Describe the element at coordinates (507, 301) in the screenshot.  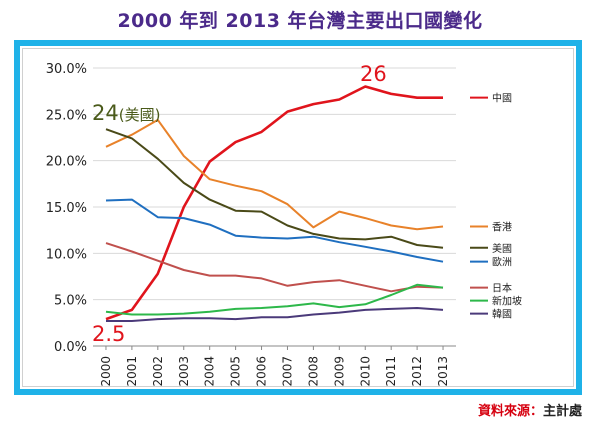
I see `legend-label-singapore: 新加坡` at that location.